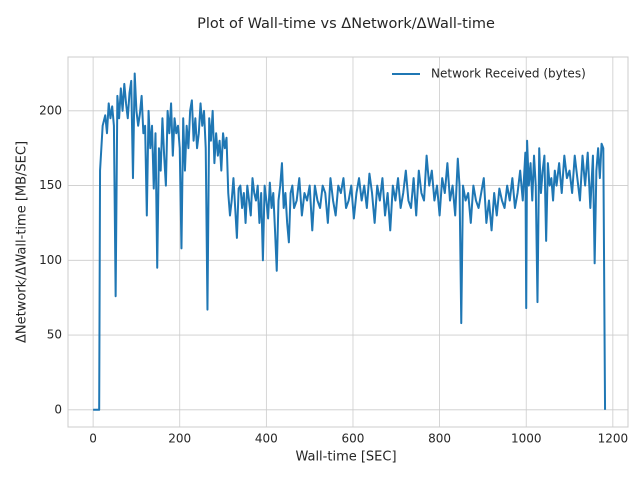 The height and width of the screenshot is (484, 640). Describe the element at coordinates (508, 74) in the screenshot. I see `legend-label: Network Received (bytes)` at that location.